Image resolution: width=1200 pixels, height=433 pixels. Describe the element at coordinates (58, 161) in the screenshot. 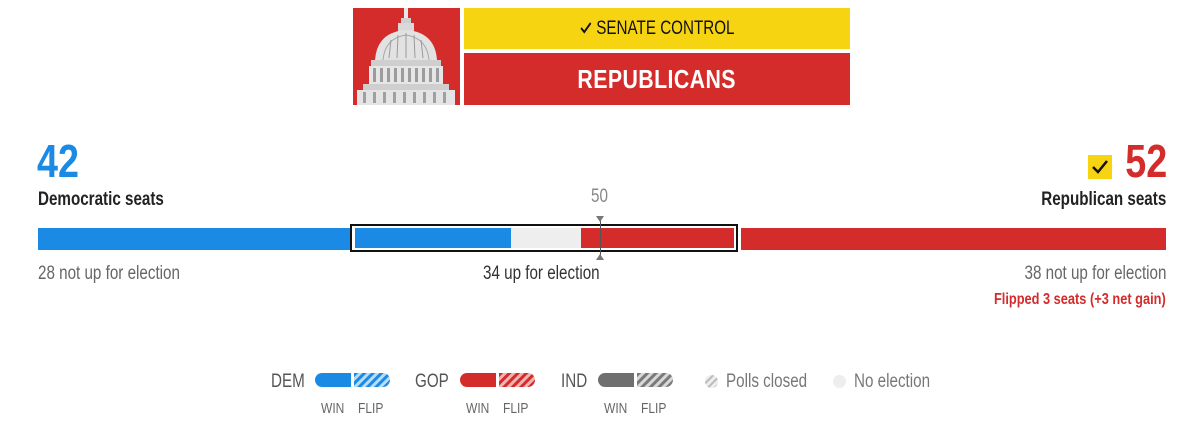

I see `dem-seat-count: 42` at that location.